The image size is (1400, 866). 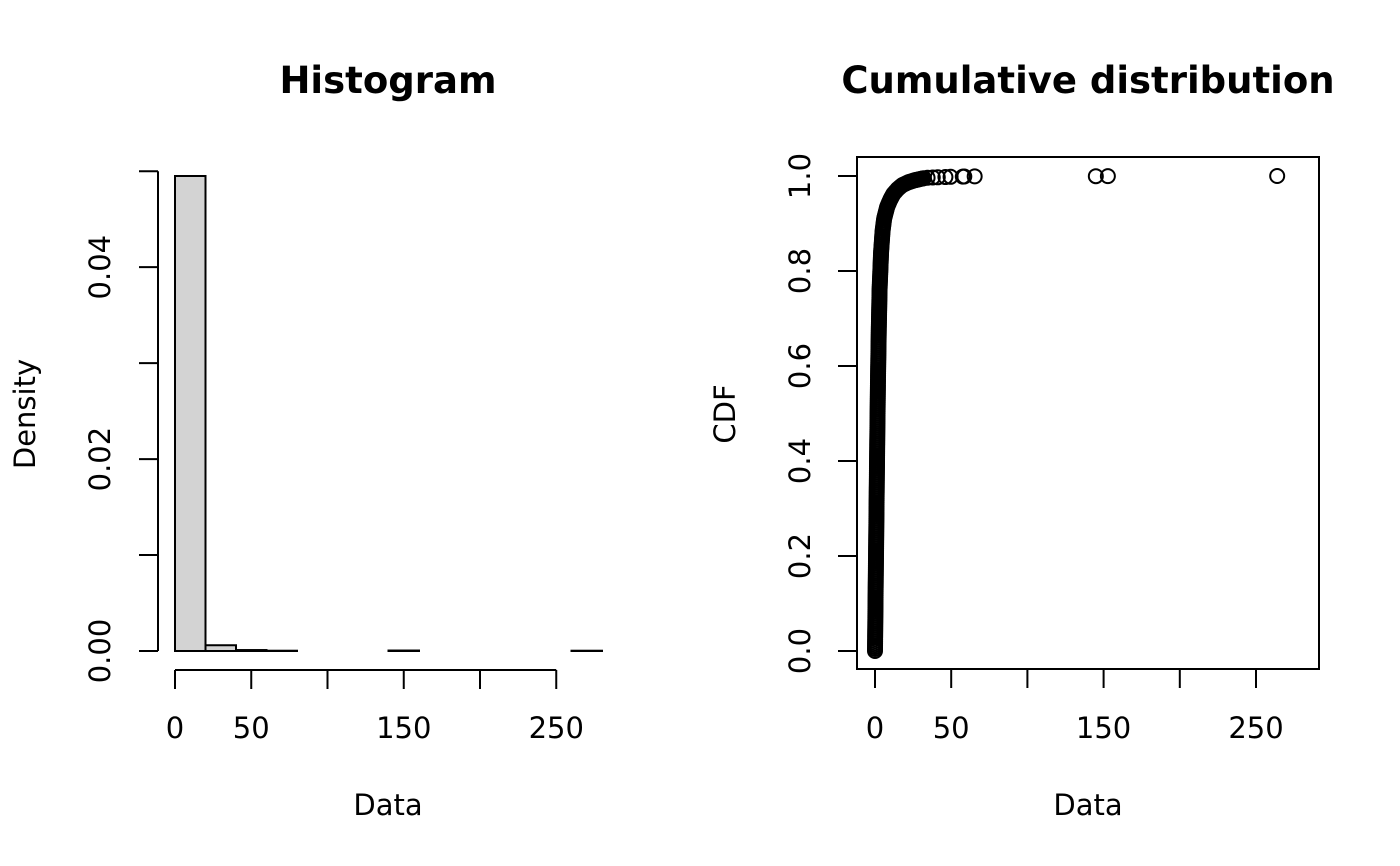 I want to click on histogram-title: Histogram, so click(x=387, y=80).